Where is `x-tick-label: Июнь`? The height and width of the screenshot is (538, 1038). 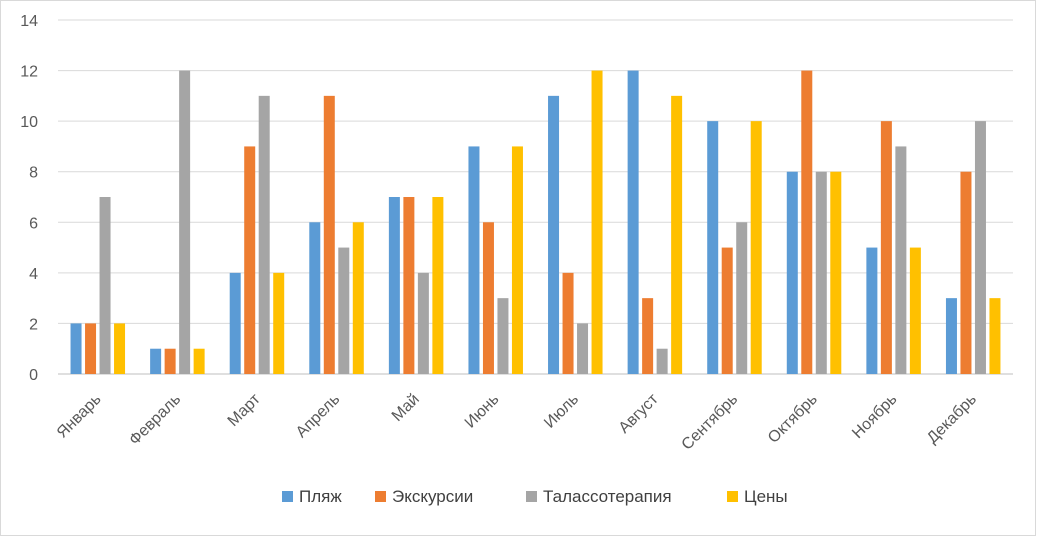
x-tick-label: Июнь is located at coordinates (482, 411).